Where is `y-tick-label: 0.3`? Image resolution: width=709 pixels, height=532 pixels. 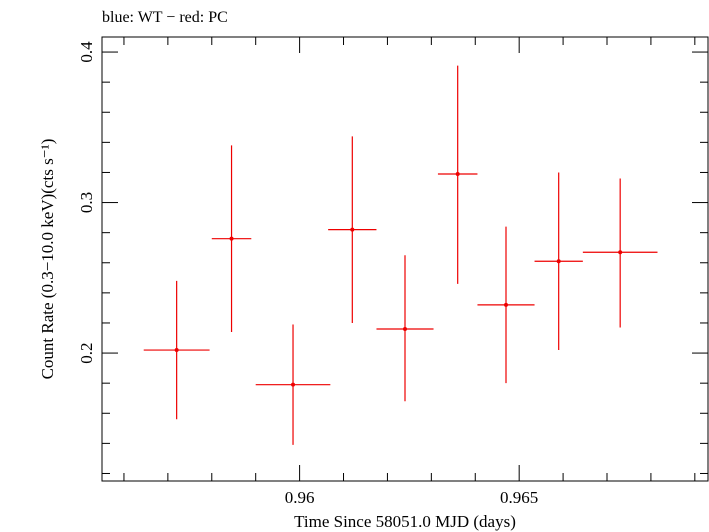
y-tick-label: 0.3 is located at coordinates (86, 202).